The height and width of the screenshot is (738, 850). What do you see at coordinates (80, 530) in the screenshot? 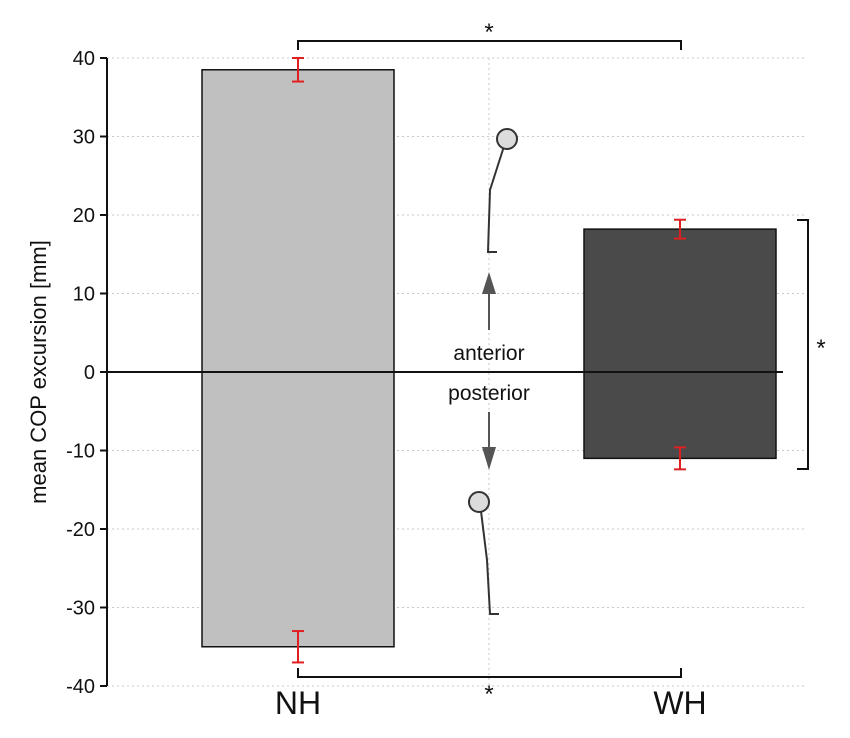
I see `y-tick-label: -20` at bounding box center [80, 530].